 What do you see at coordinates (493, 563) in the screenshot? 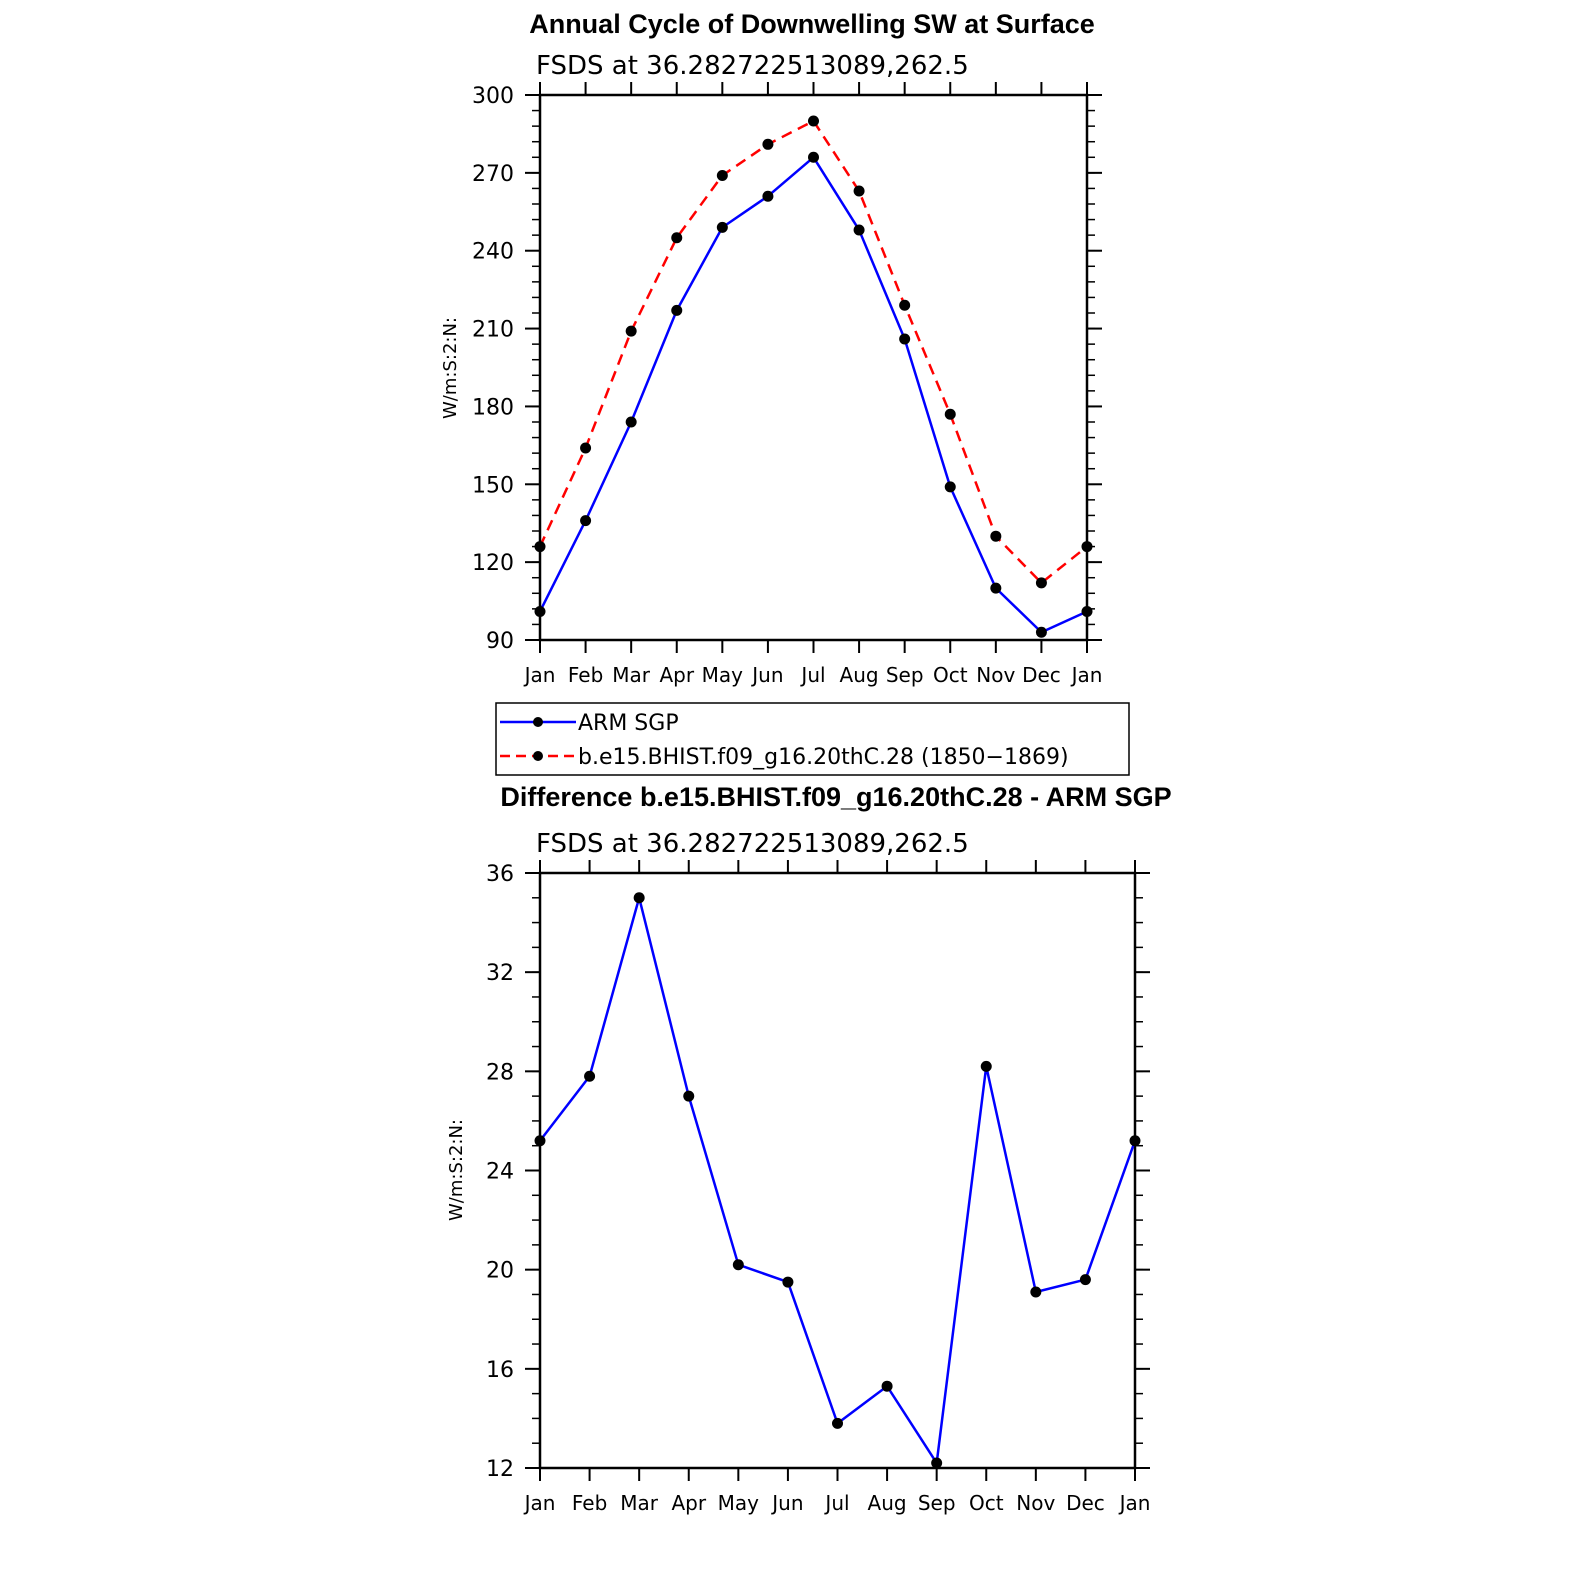
I see `y-tick-label: 120` at bounding box center [493, 563].